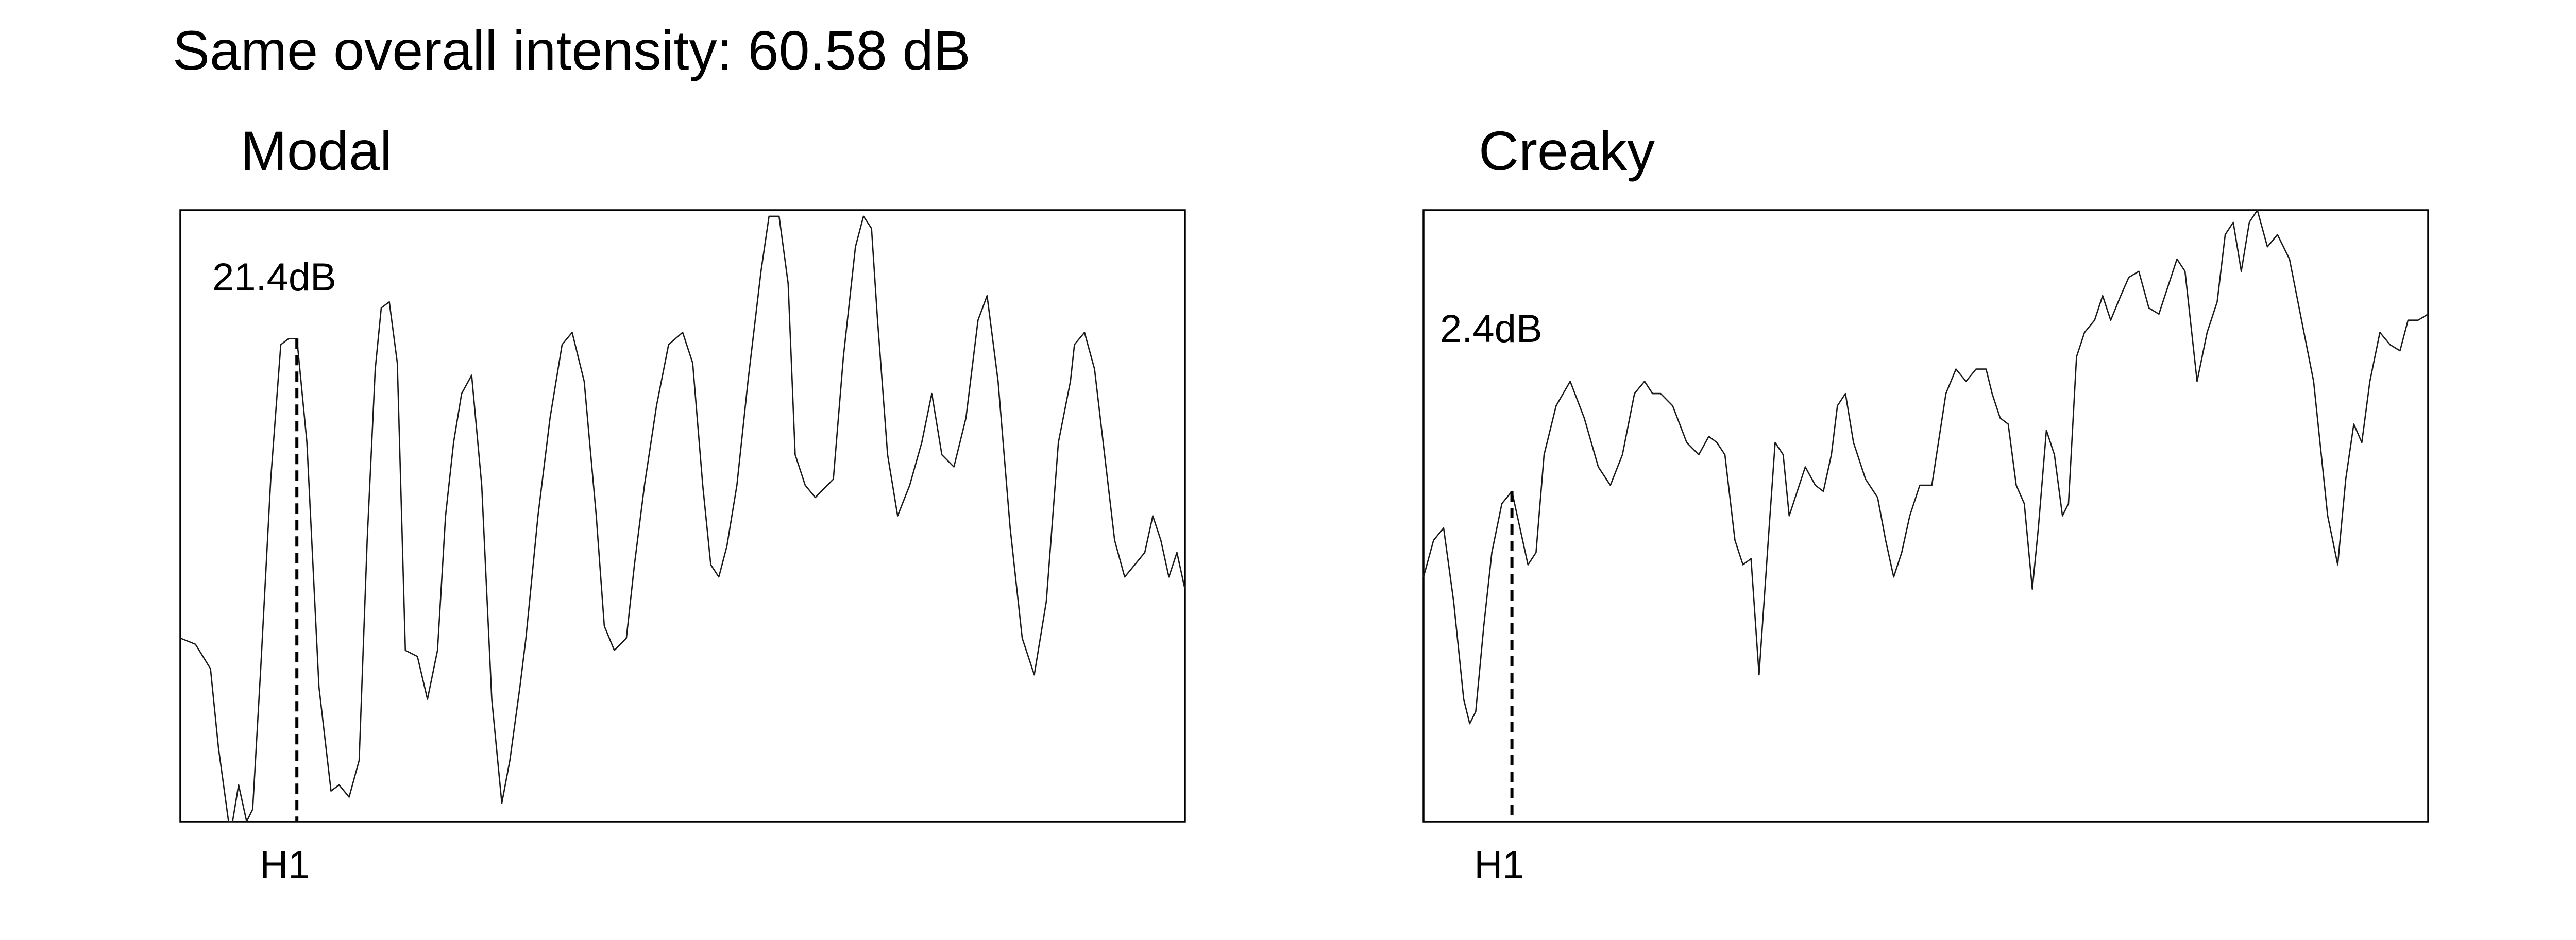 This screenshot has height=940, width=2576. Describe the element at coordinates (274, 277) in the screenshot. I see `modal-h1-amplitude-label: 21.4dB` at that location.